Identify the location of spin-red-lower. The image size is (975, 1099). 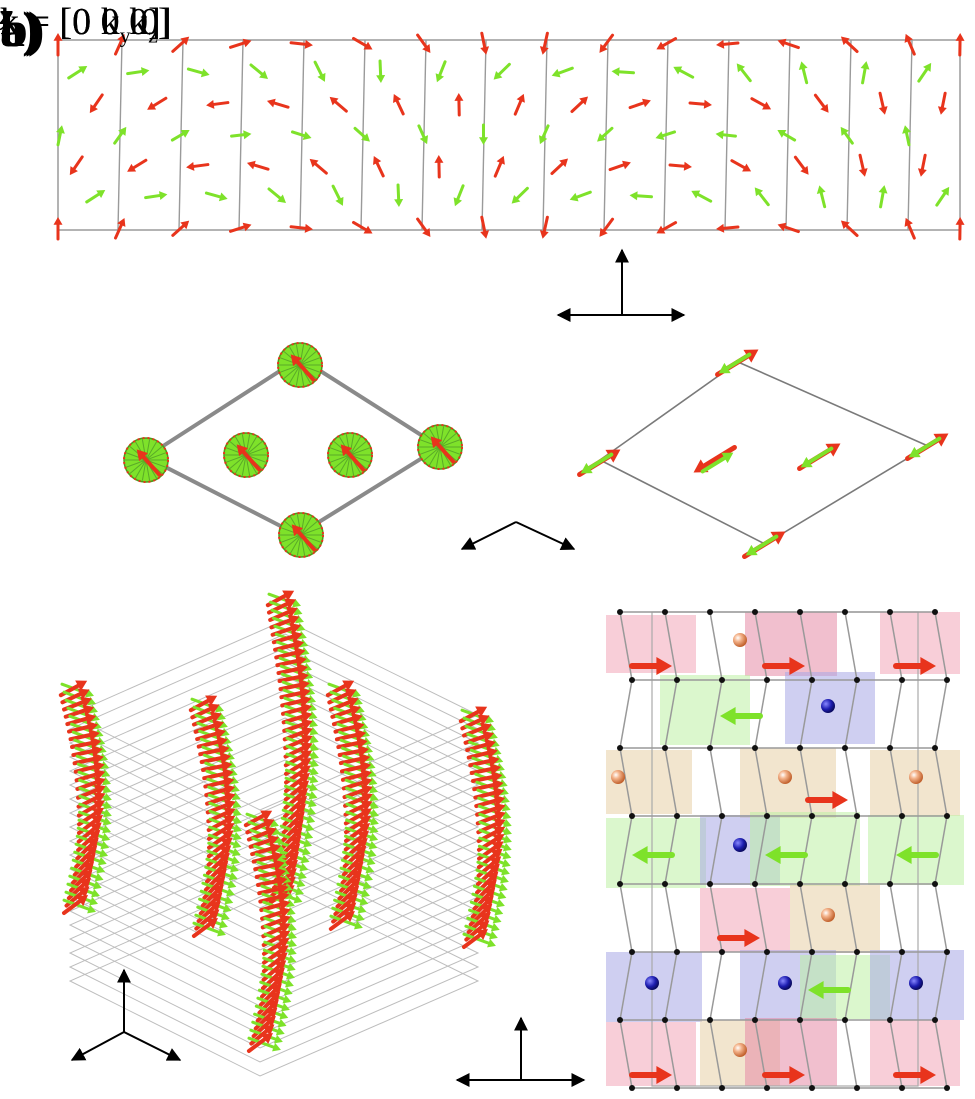
(922, 165).